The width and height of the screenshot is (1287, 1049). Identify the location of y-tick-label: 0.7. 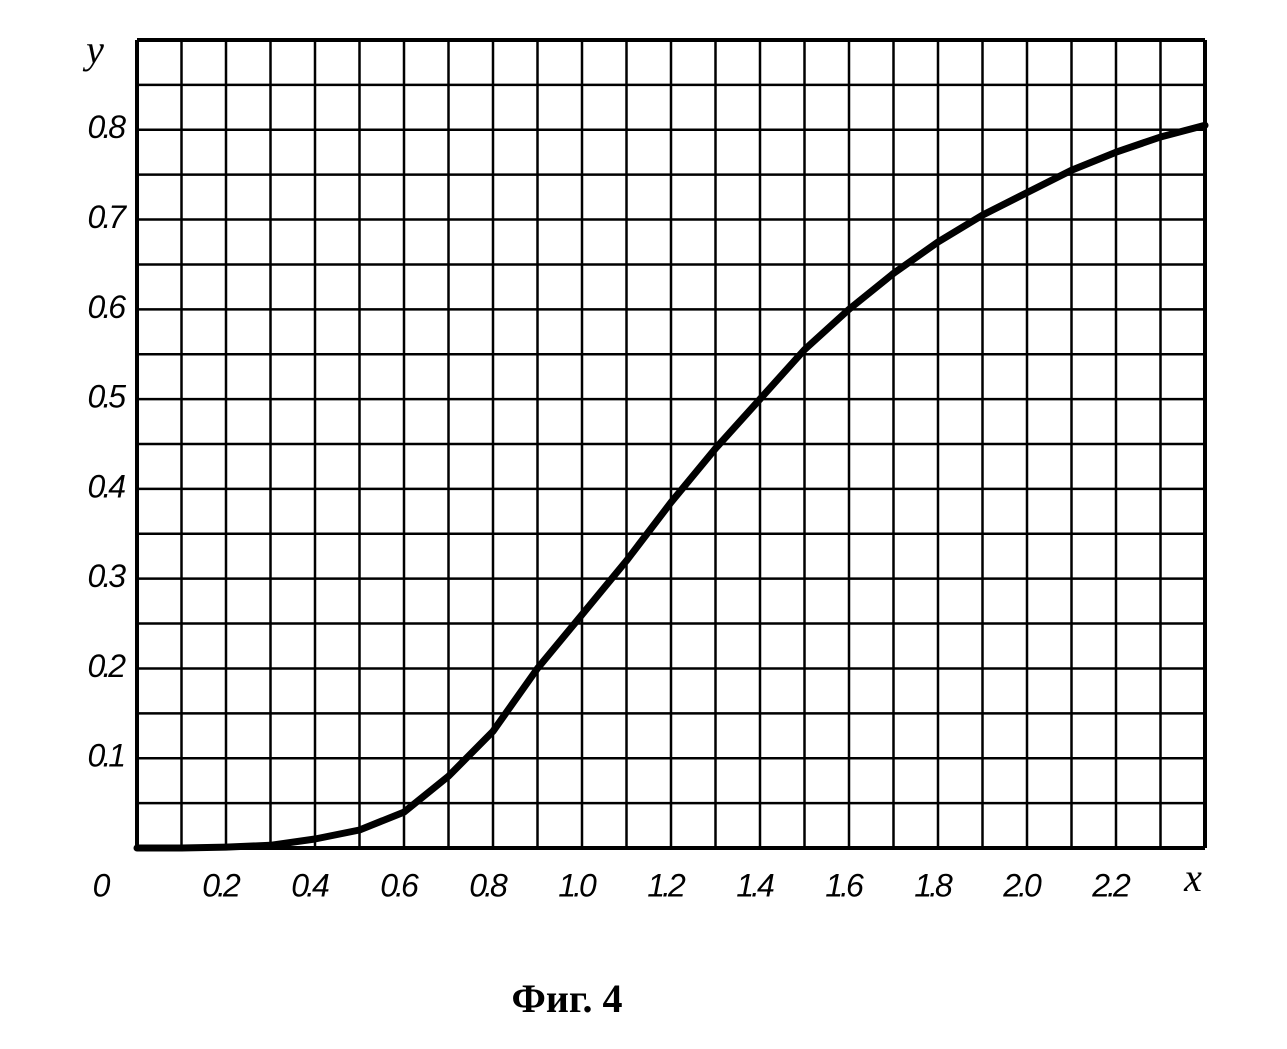
(108, 217).